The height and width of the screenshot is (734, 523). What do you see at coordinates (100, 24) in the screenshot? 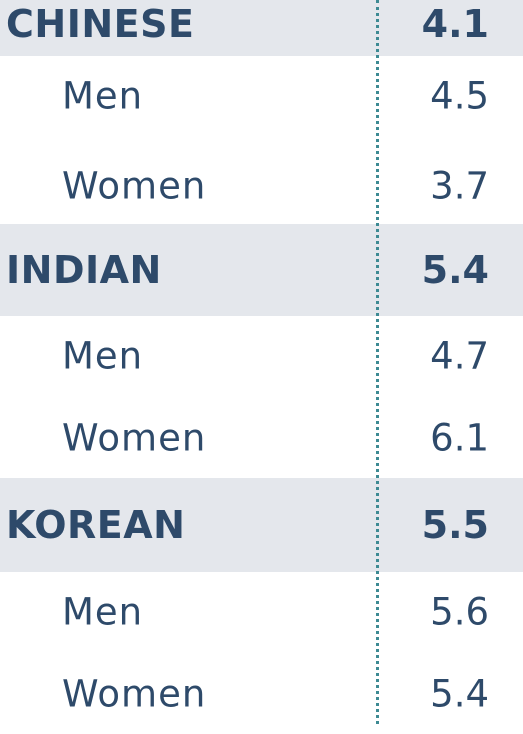
I see `group-label: CHINESE` at bounding box center [100, 24].